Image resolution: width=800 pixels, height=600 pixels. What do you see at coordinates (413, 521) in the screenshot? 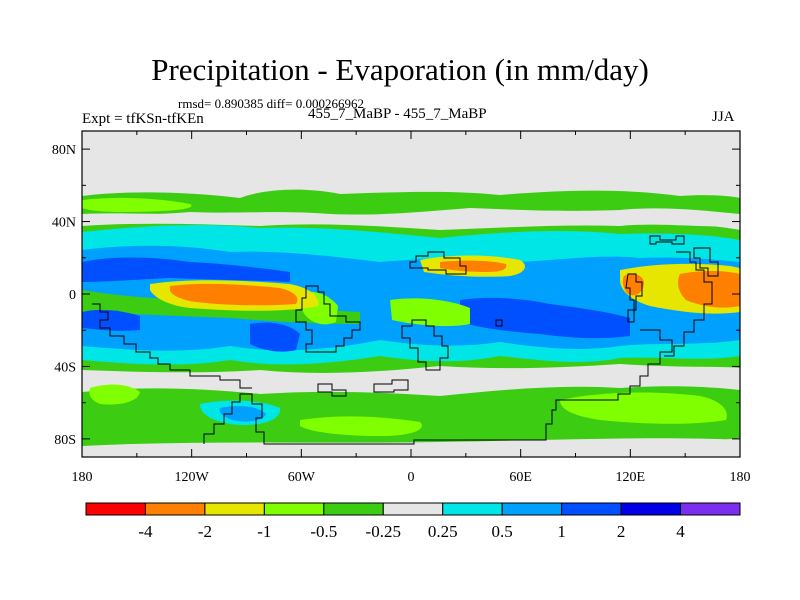
I see `colorbar: -4 -2 -1 -0.5 -0.25 0.25 0.5 1 2 4` at bounding box center [413, 521].